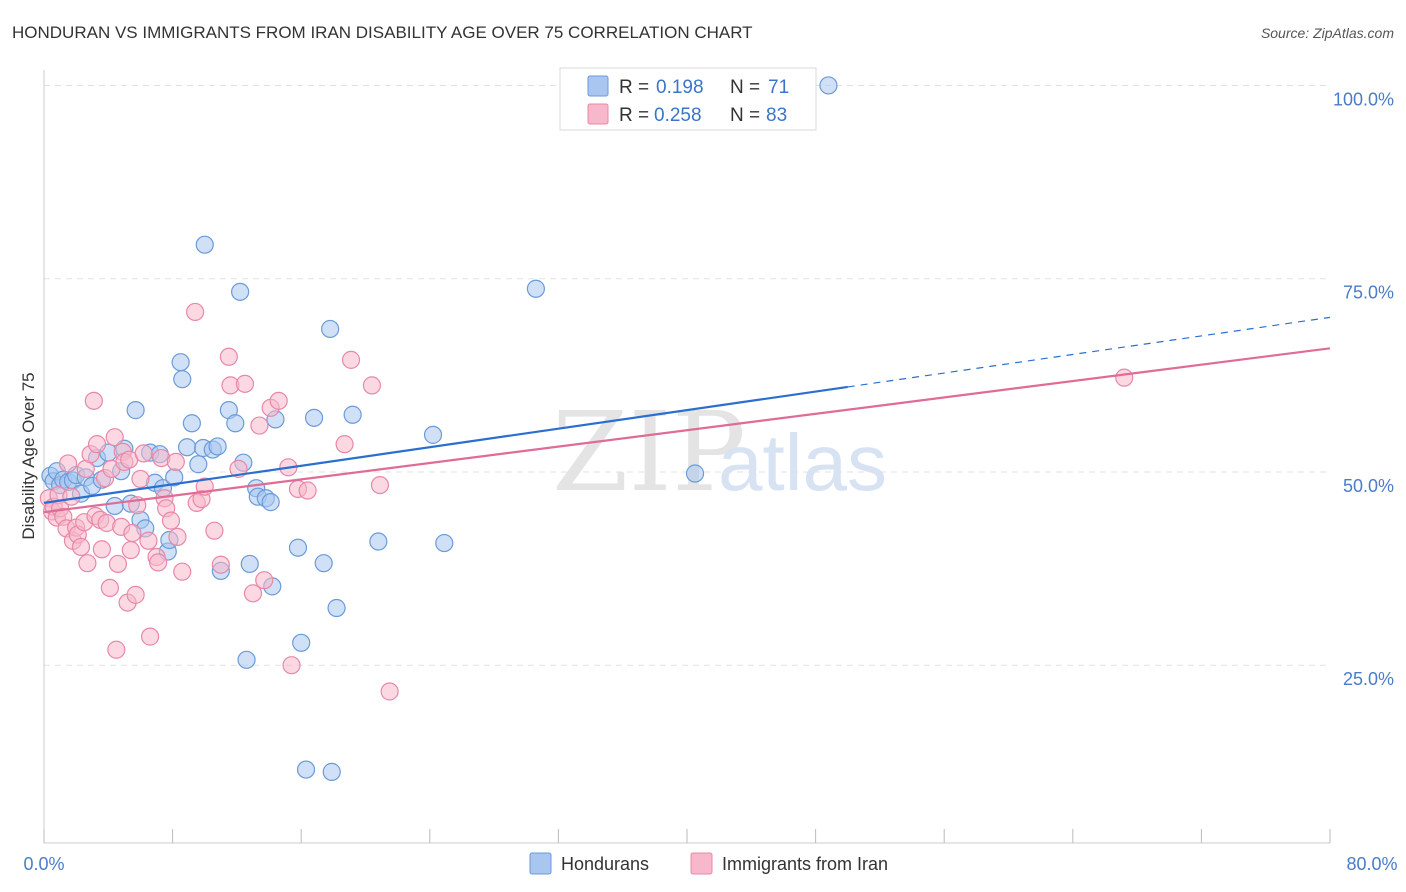  What do you see at coordinates (598, 114) in the screenshot?
I see `legend-swatch-iran` at bounding box center [598, 114].